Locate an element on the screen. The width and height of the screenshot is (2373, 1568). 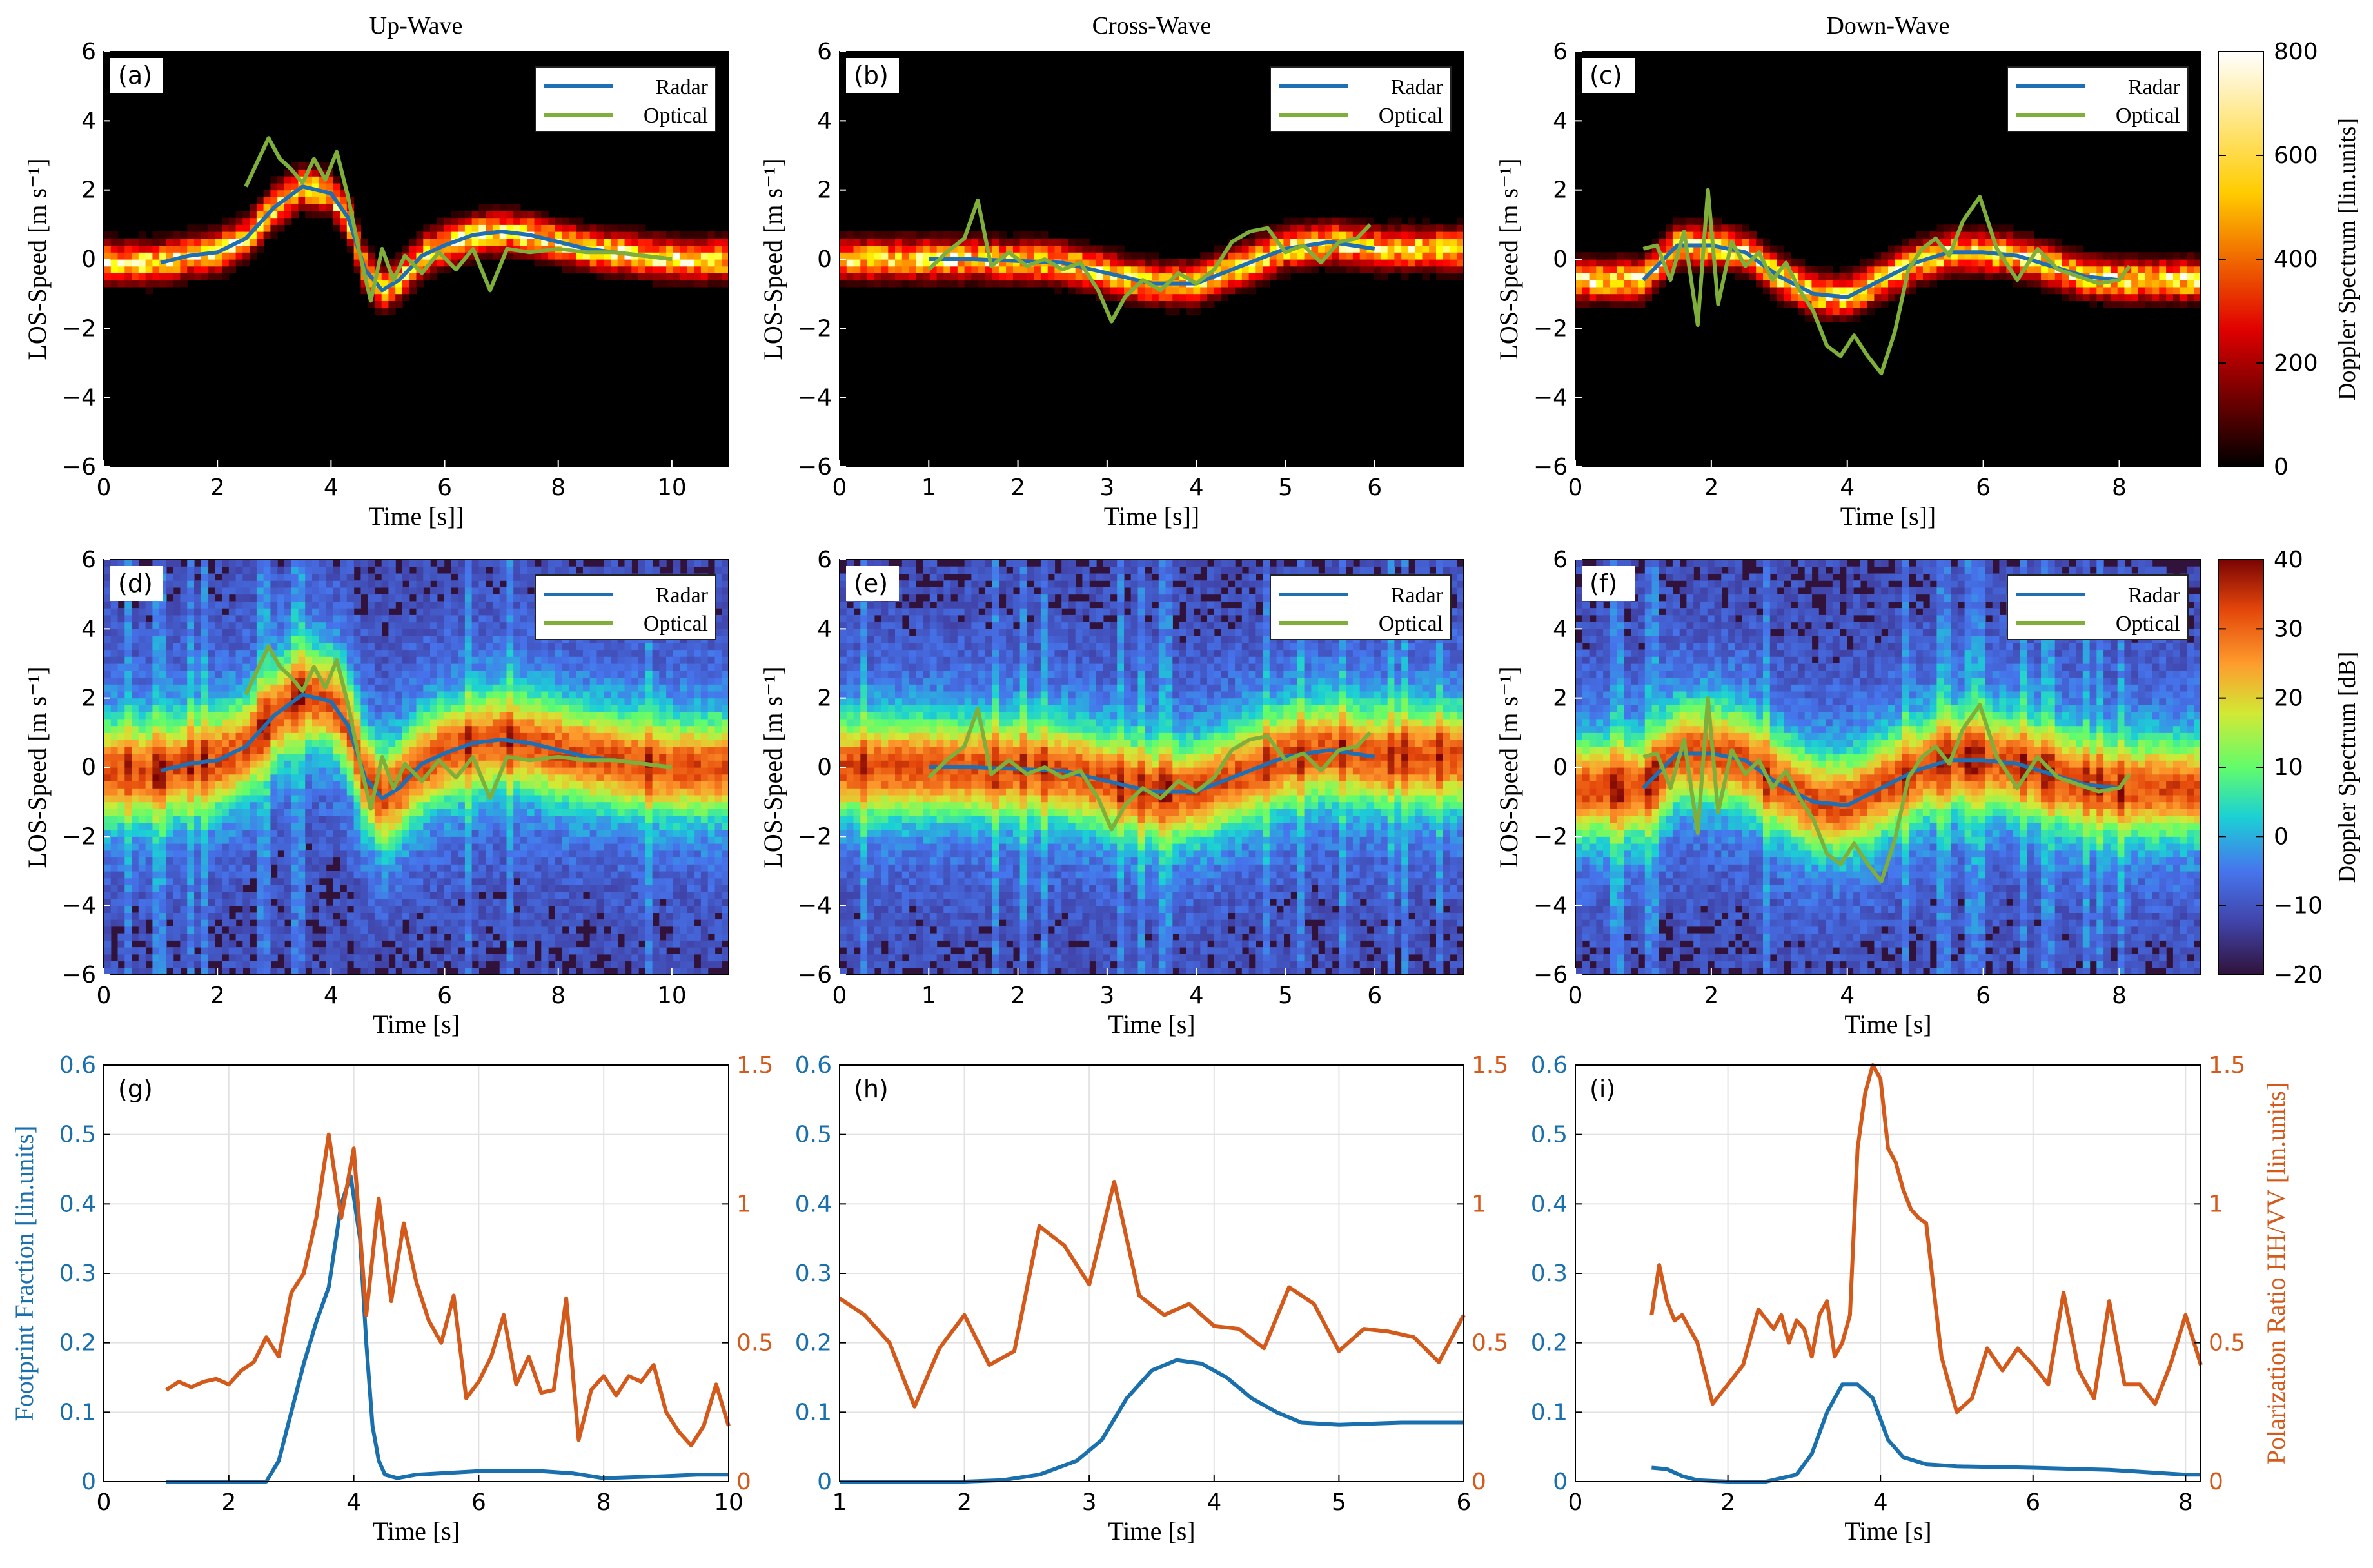
column-title-down-wave: Down-Wave is located at coordinates (1887, 25).